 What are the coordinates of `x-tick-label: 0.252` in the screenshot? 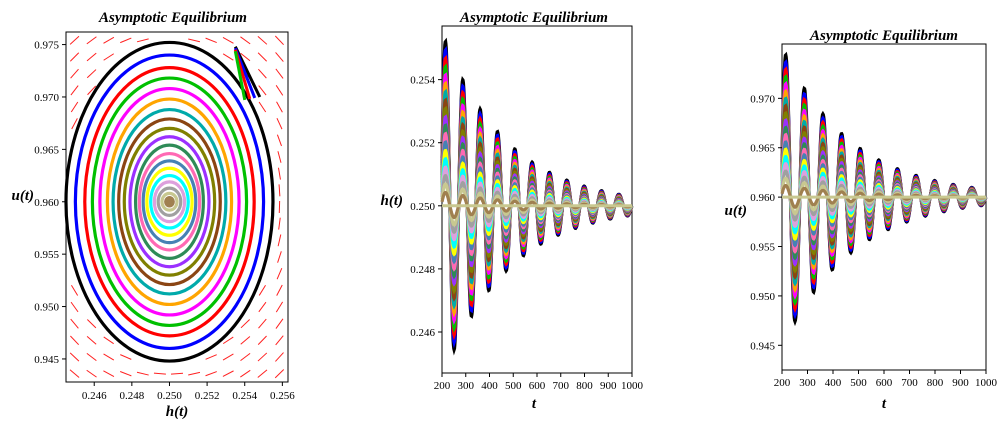 It's located at (207, 396).